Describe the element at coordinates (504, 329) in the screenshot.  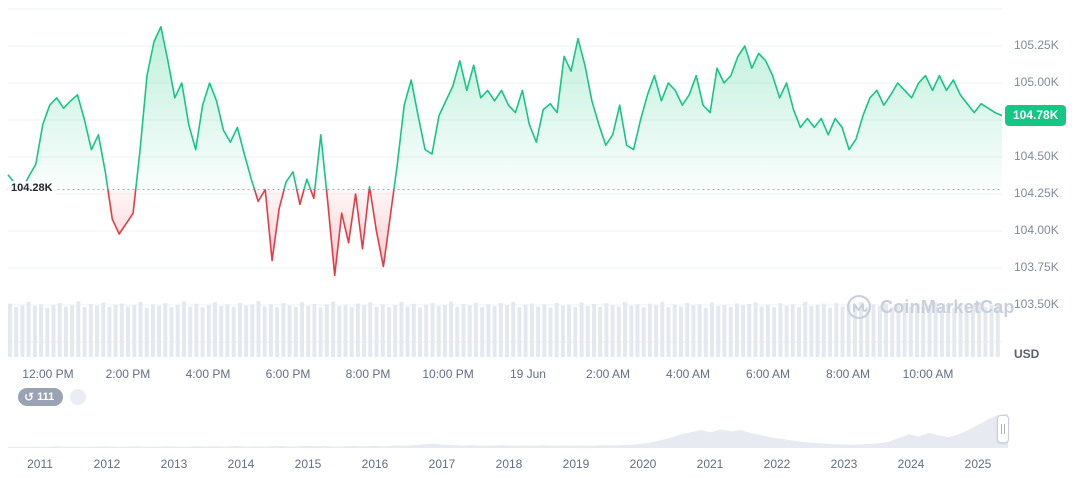
I see `volume-bars` at that location.